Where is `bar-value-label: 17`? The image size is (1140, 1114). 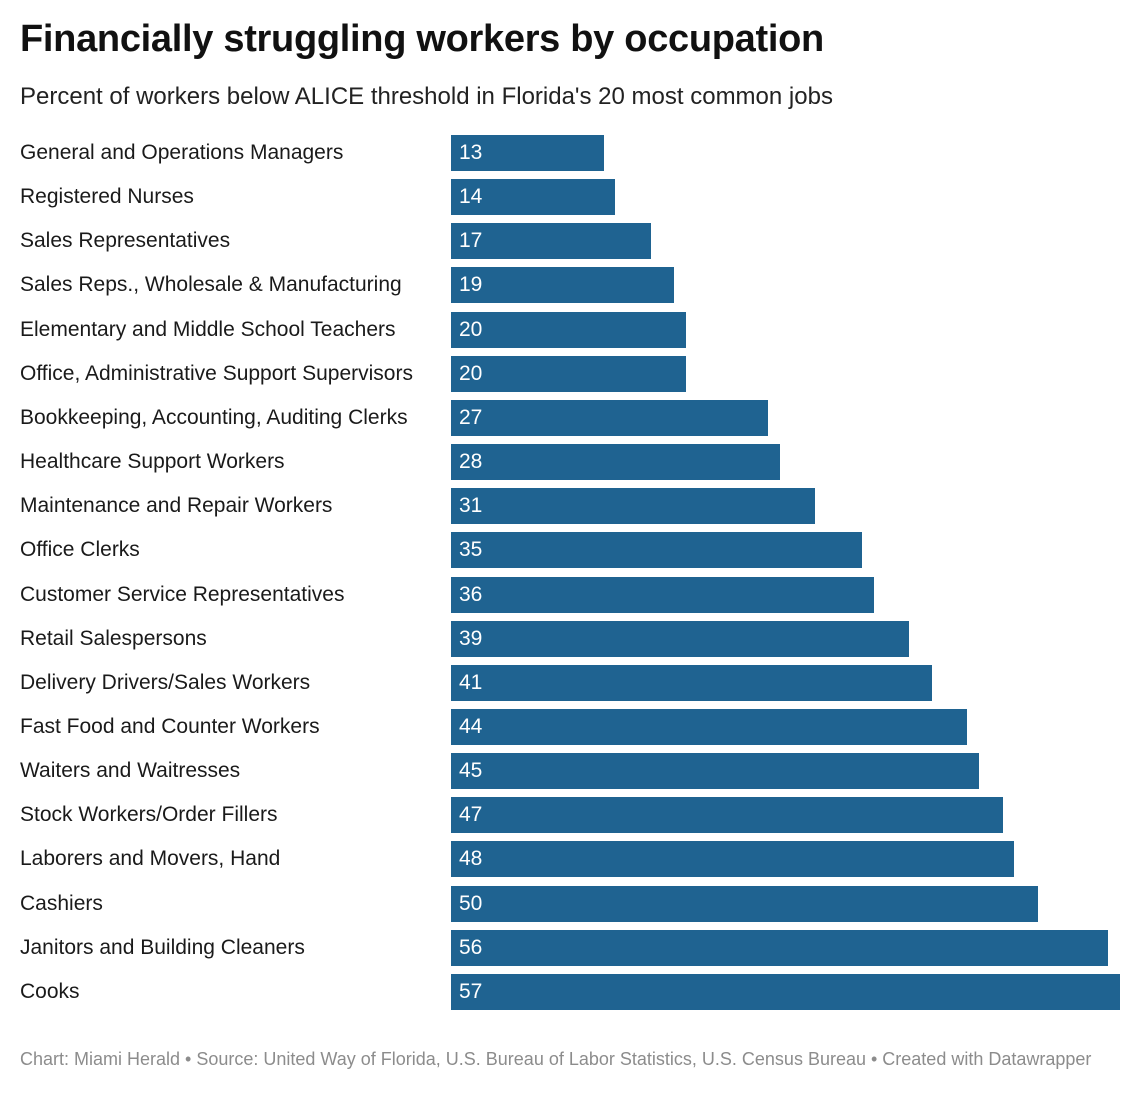
bar-value-label: 17 is located at coordinates (471, 240).